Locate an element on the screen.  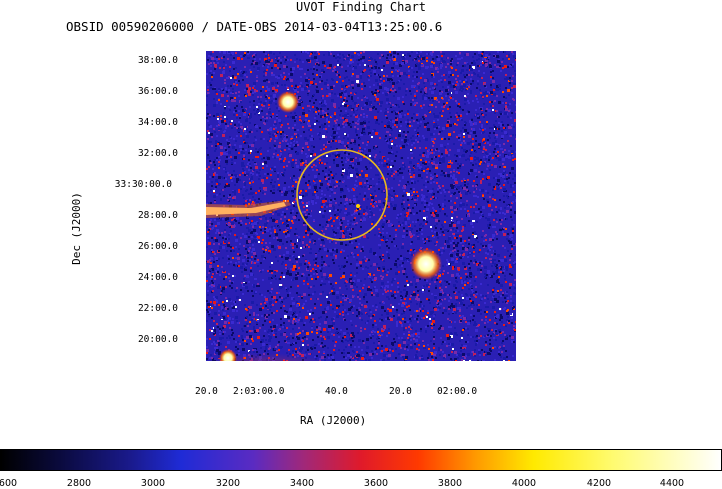
source-marker is located at coordinates (358, 206).